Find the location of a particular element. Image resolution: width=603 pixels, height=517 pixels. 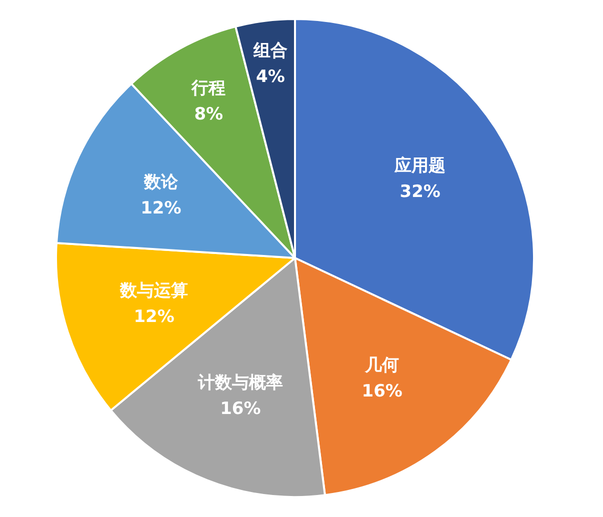

slice-label: 组合 is located at coordinates (270, 50).